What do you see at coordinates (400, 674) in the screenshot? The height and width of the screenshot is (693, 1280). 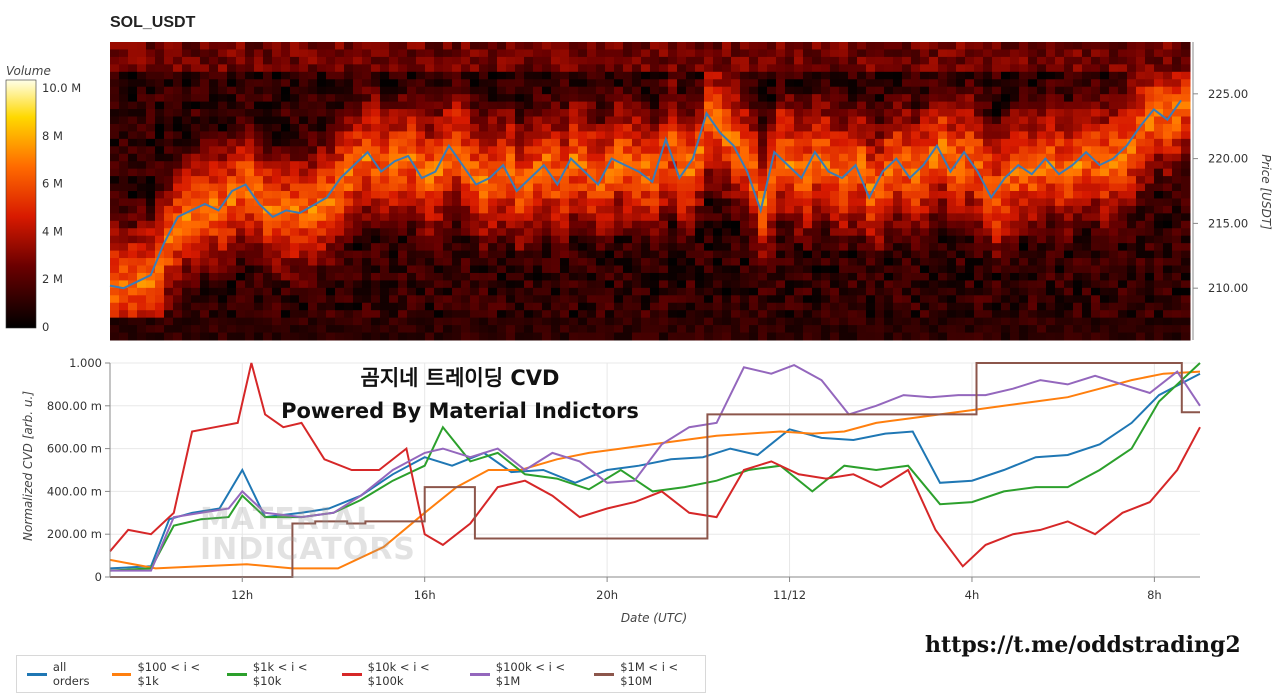 I see `legend-item: $10k < i < $100k` at bounding box center [400, 674].